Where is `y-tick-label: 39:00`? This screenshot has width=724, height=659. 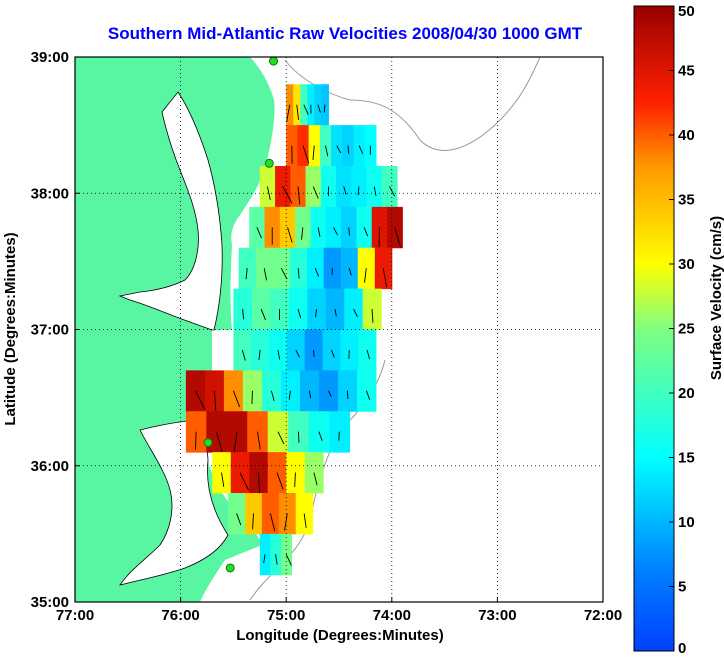
y-tick-label: 39:00 is located at coordinates (50, 57).